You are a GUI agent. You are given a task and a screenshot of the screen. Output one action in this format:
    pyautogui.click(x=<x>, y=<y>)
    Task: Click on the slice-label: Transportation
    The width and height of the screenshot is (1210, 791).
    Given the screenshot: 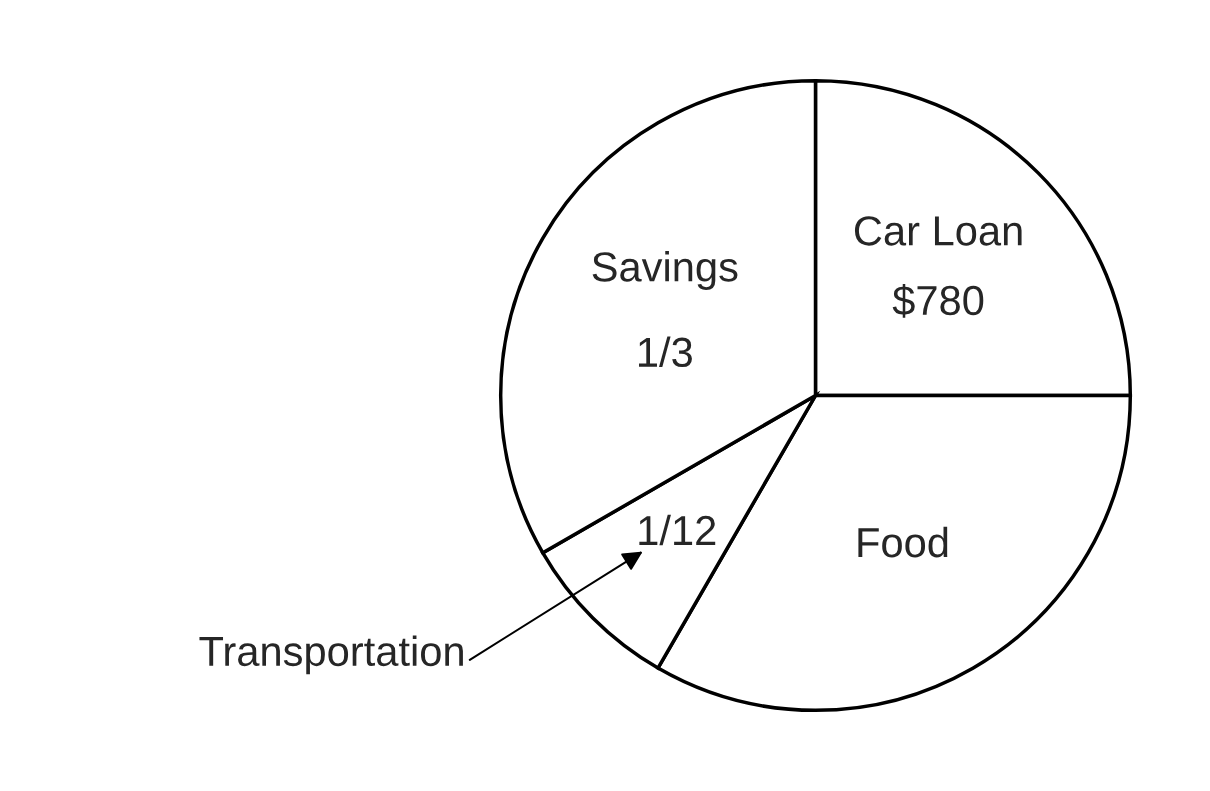 What is the action you would take?
    pyautogui.click(x=331, y=655)
    